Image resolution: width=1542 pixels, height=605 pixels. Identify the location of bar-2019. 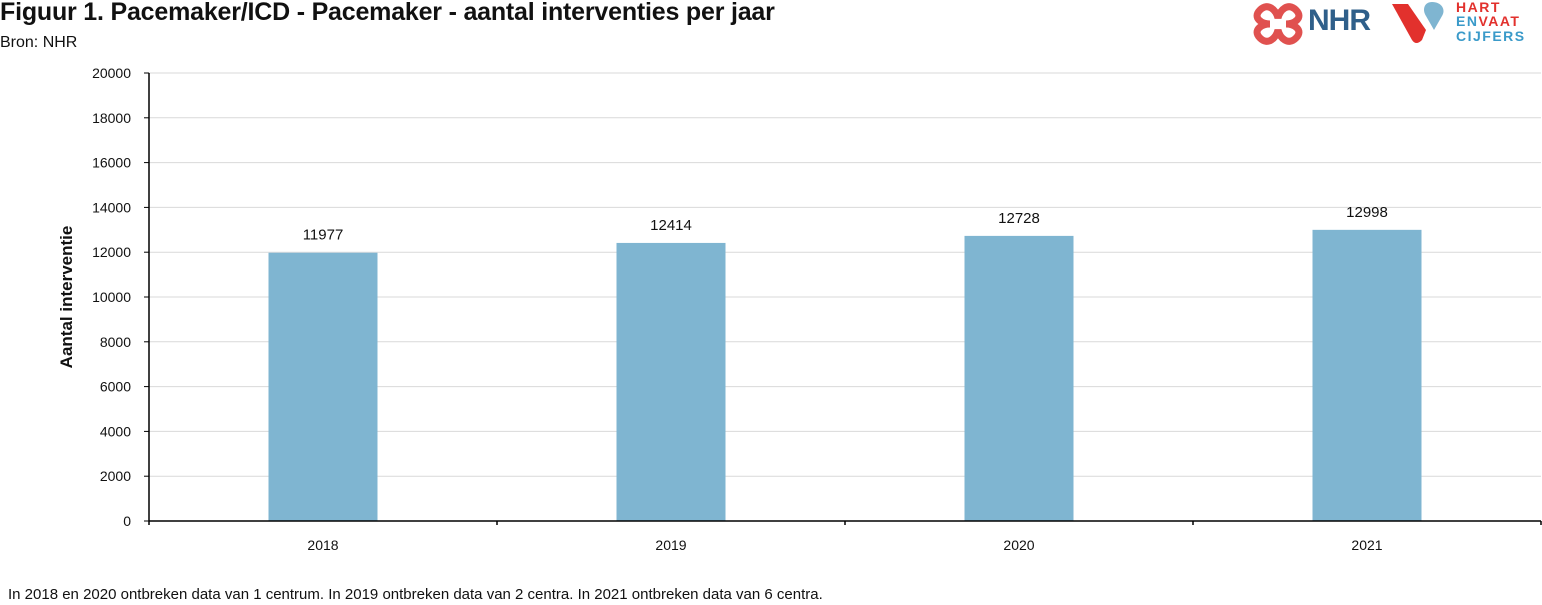
(671, 382).